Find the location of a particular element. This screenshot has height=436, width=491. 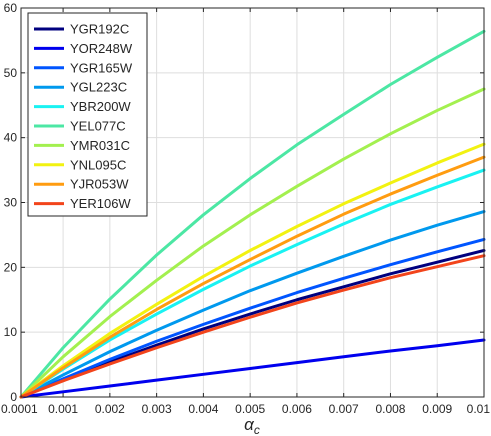

x-tick-label: 0.007 is located at coordinates (344, 409).